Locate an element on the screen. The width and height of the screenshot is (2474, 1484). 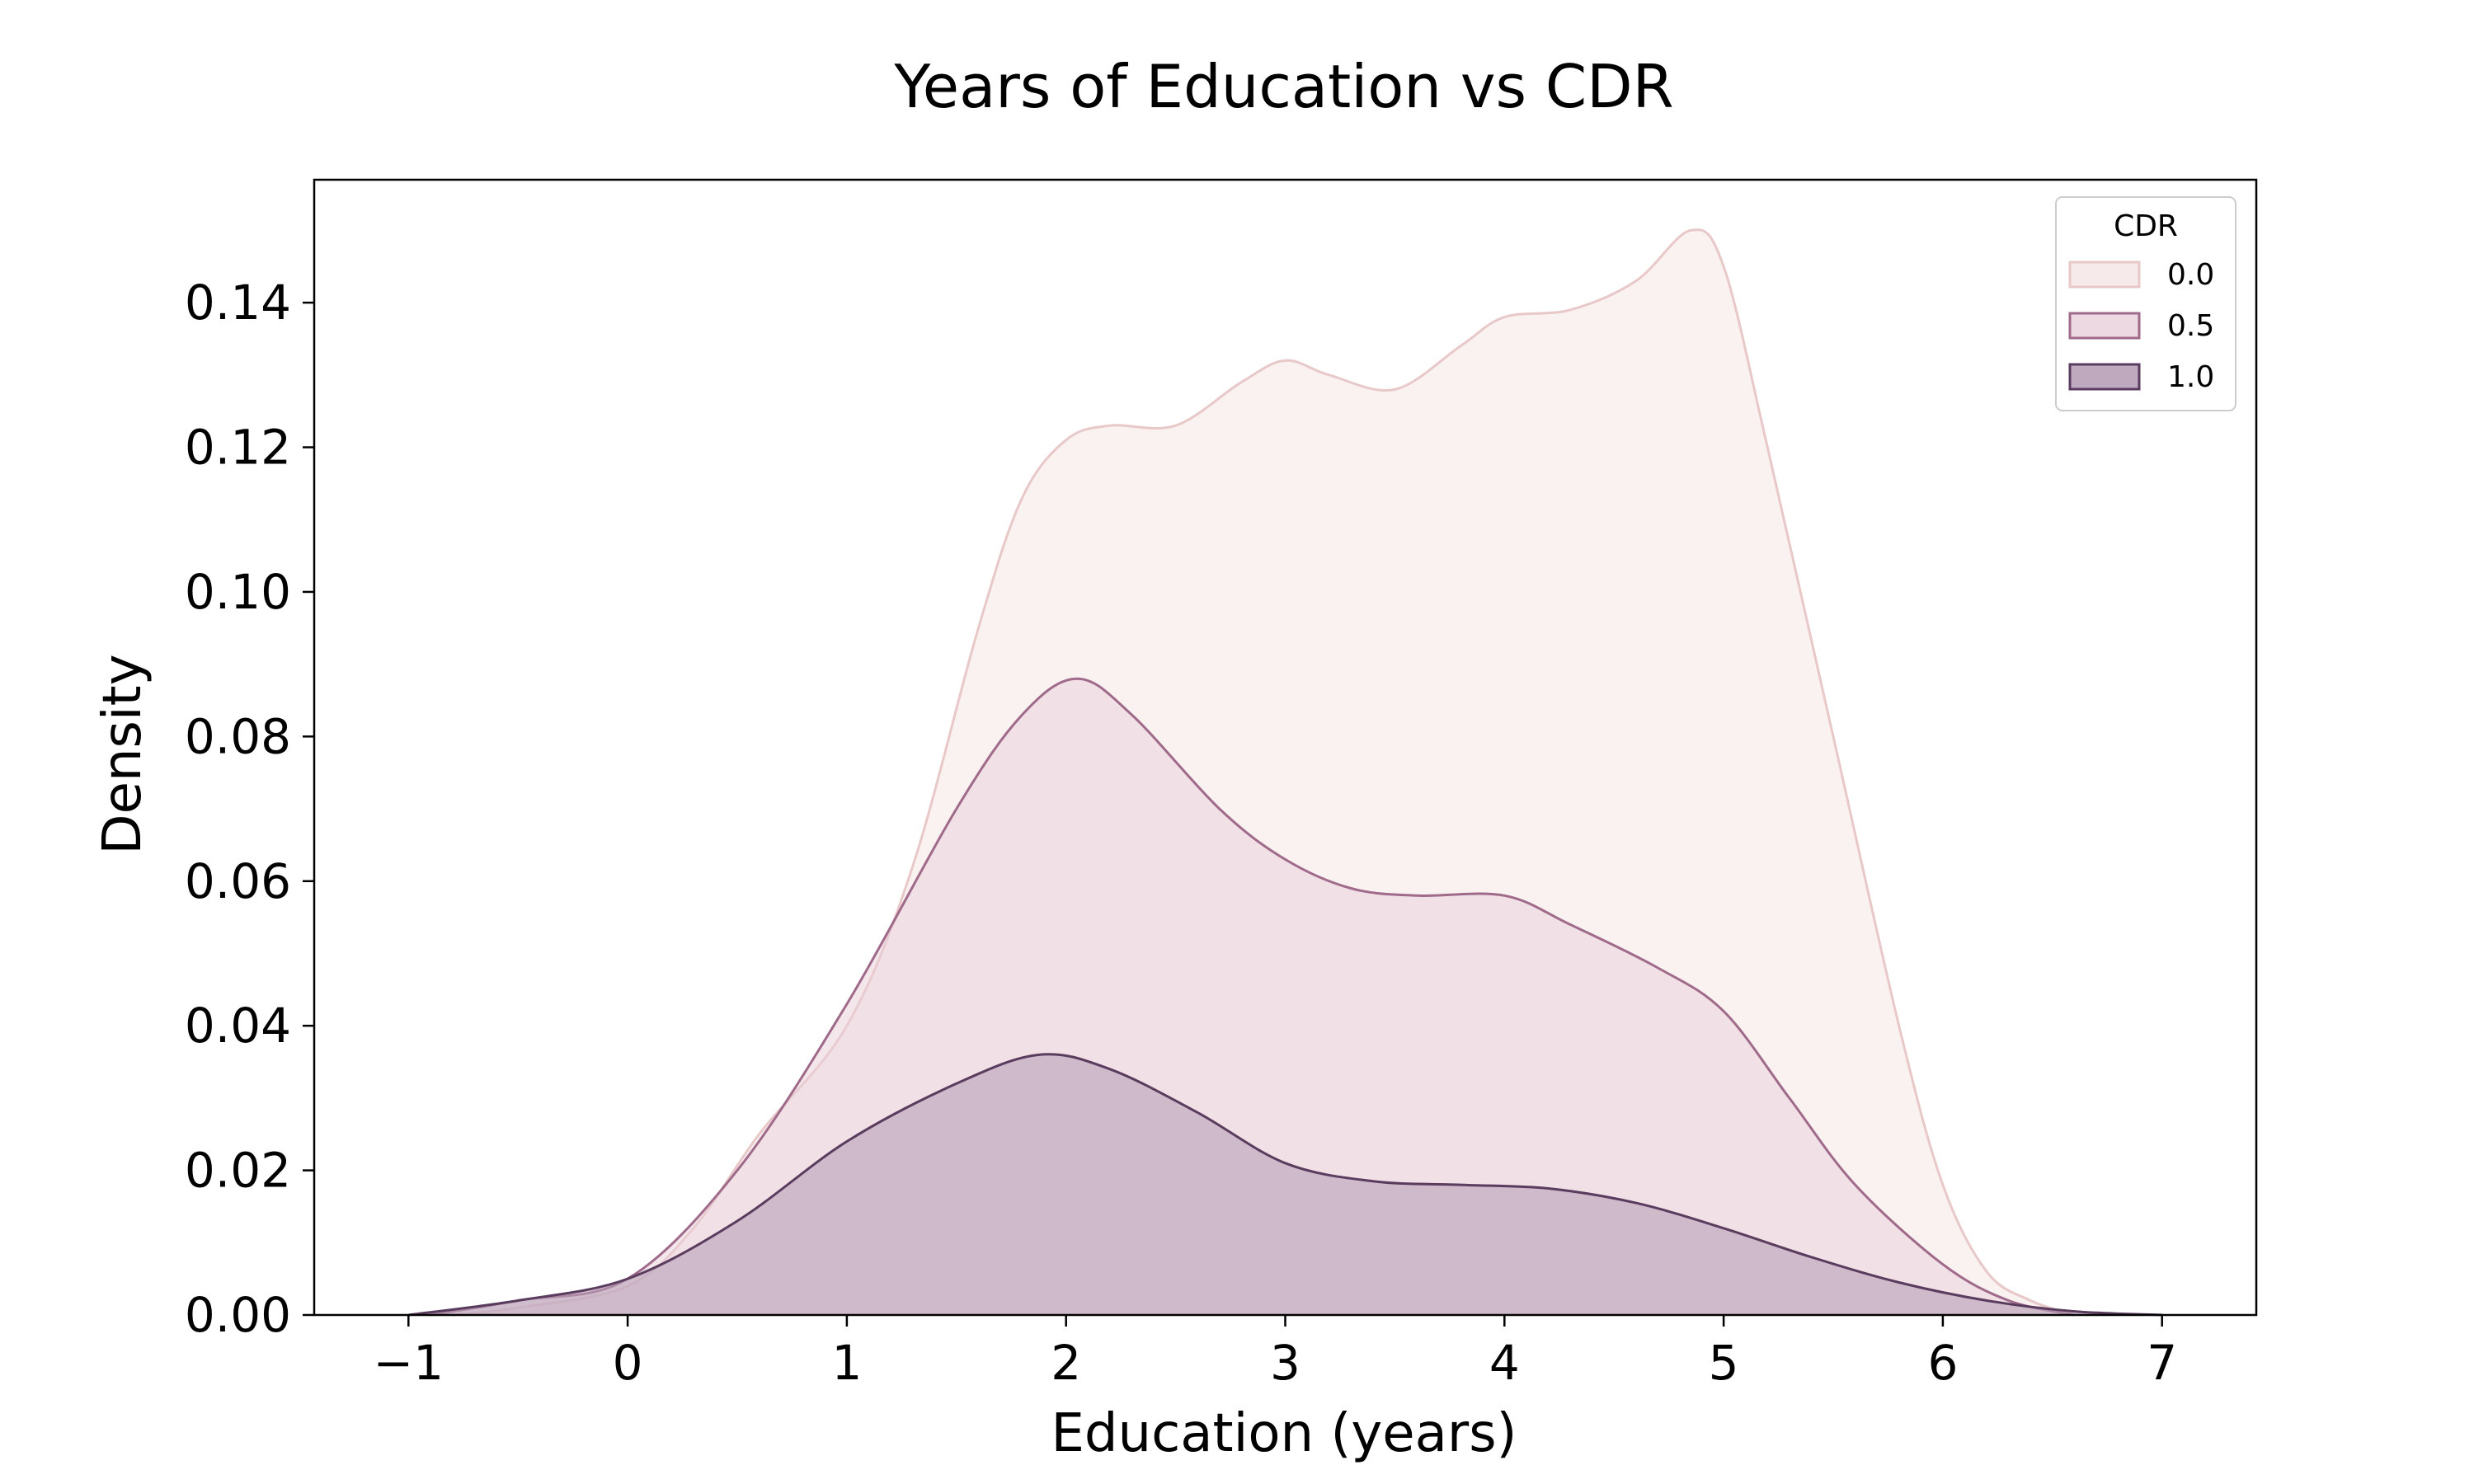
legend-label-0-5: 0.5 is located at coordinates (2190, 326).